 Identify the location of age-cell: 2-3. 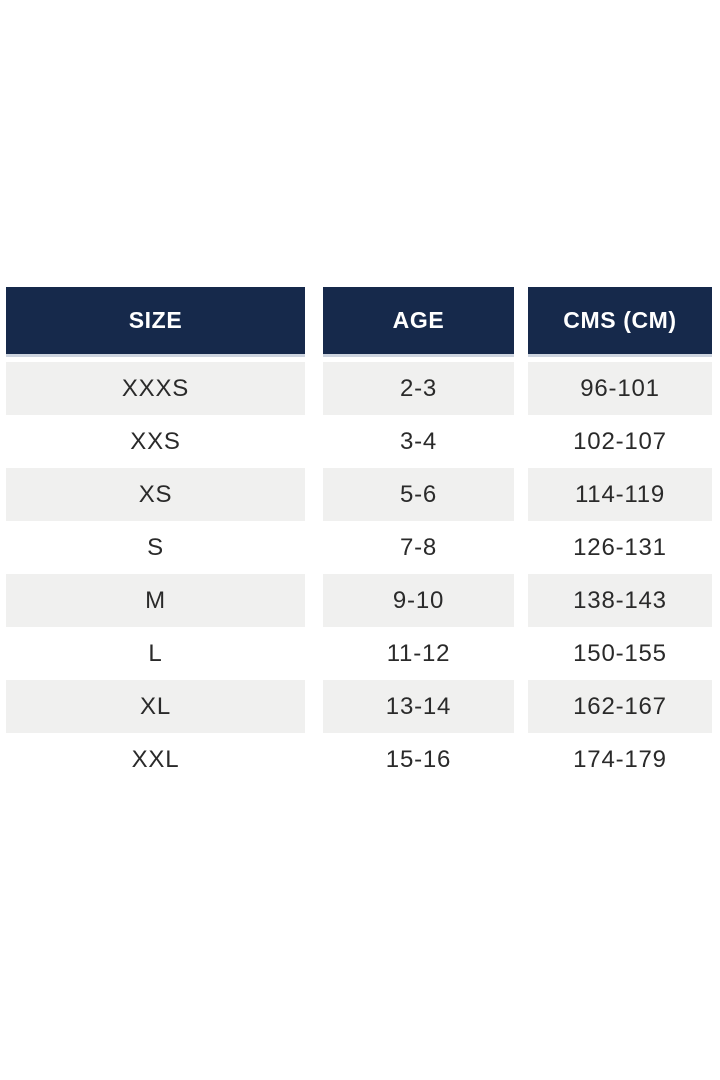
(418, 388).